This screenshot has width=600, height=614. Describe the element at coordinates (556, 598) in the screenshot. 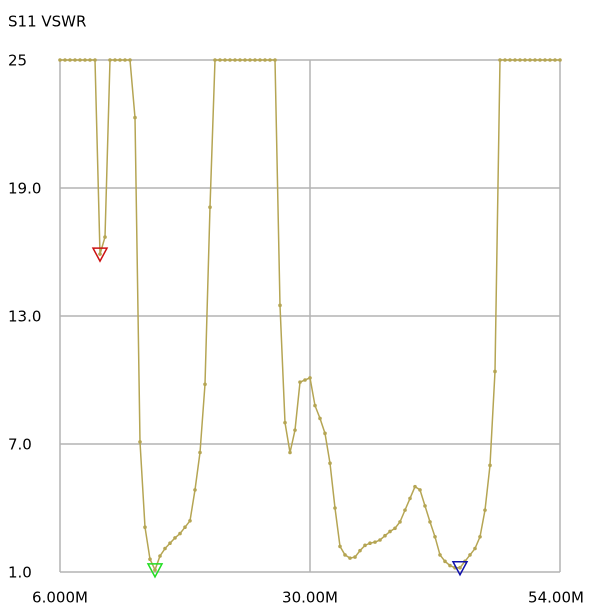

I see `x-tick-label: 54.00M` at that location.